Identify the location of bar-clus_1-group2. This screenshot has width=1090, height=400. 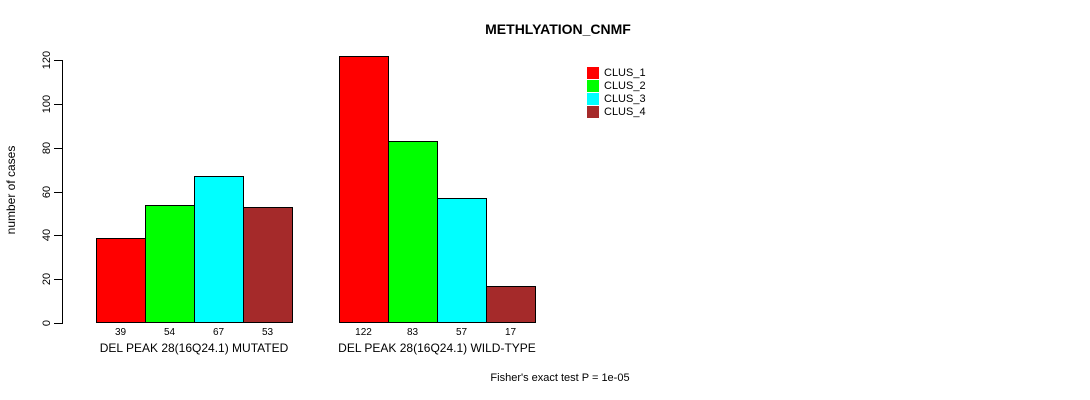
(364, 189).